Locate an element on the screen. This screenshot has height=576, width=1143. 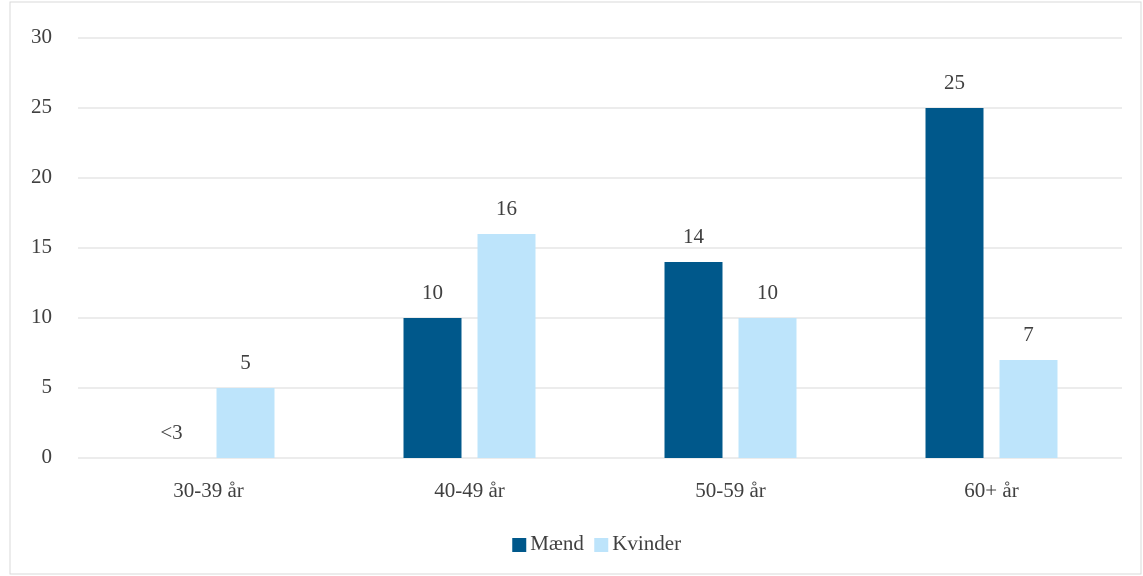
y-tick-label: 30 is located at coordinates (41, 36).